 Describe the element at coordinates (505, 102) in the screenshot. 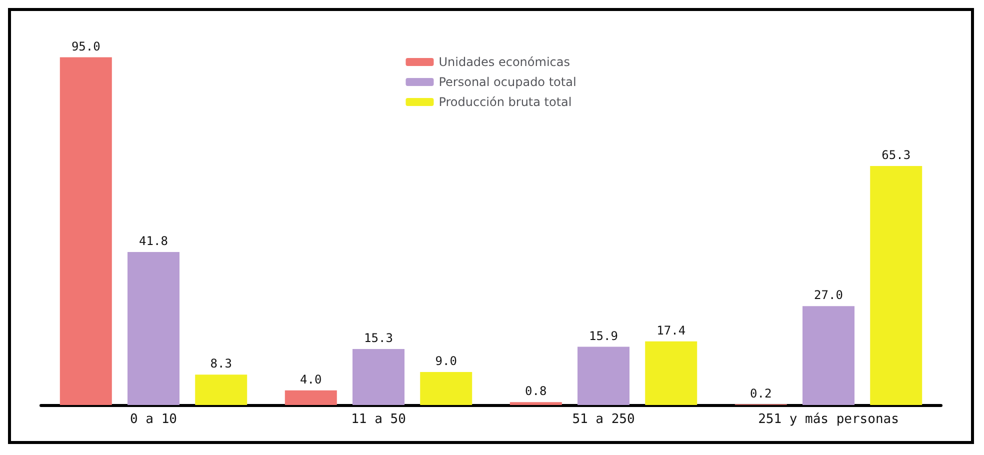

I see `legend-label: Producción bruta total` at that location.